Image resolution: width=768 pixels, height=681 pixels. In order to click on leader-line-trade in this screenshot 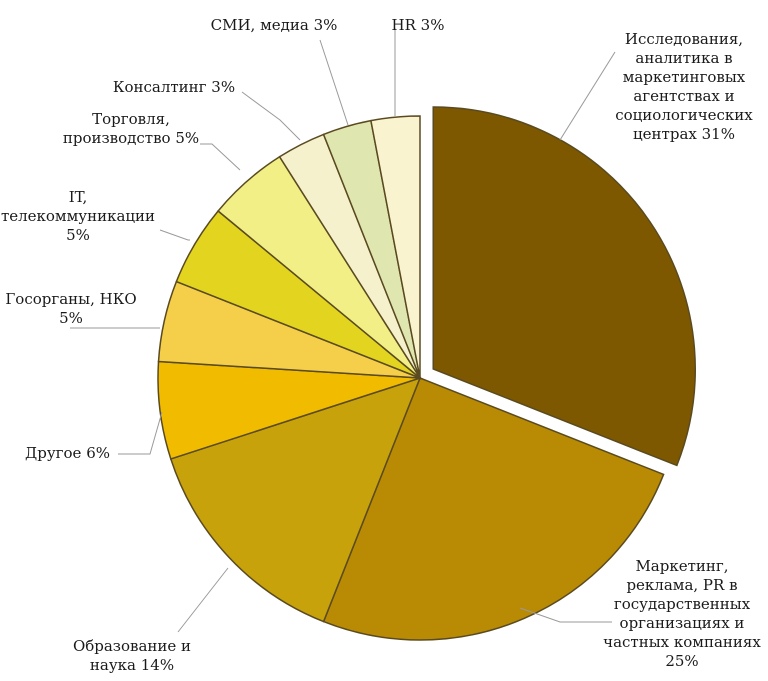, I will do `click(220, 157)`.